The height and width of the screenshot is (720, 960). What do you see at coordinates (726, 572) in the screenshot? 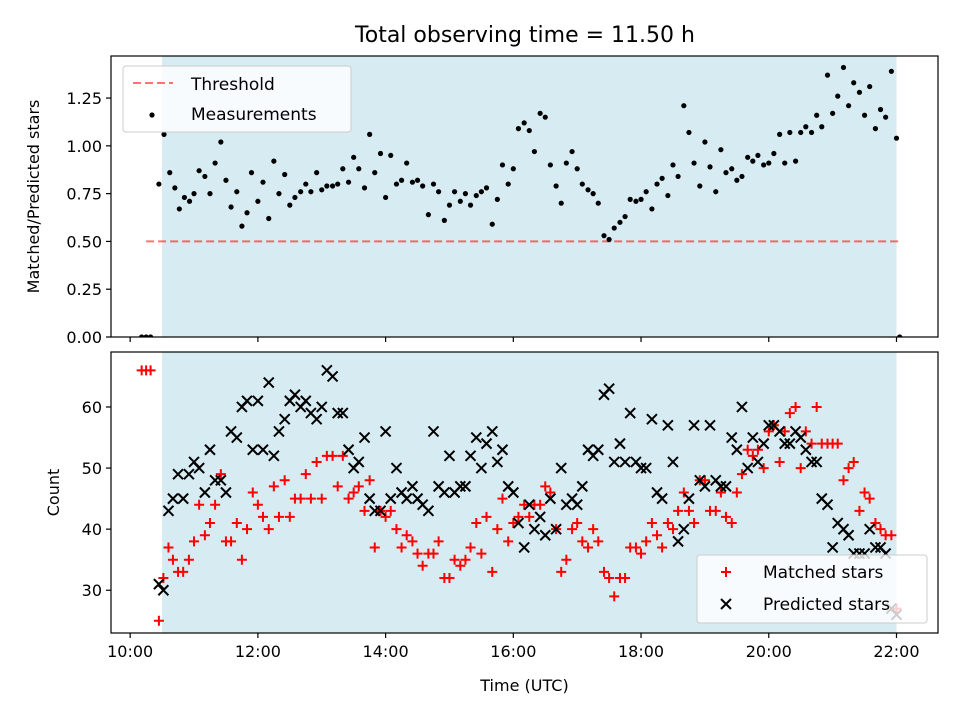
I see `legend-matched-swatch` at bounding box center [726, 572].